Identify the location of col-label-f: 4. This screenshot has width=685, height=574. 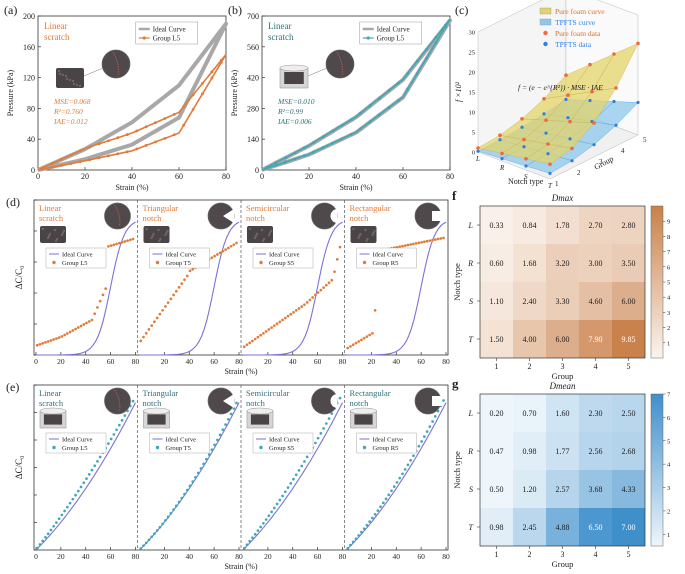
(596, 366).